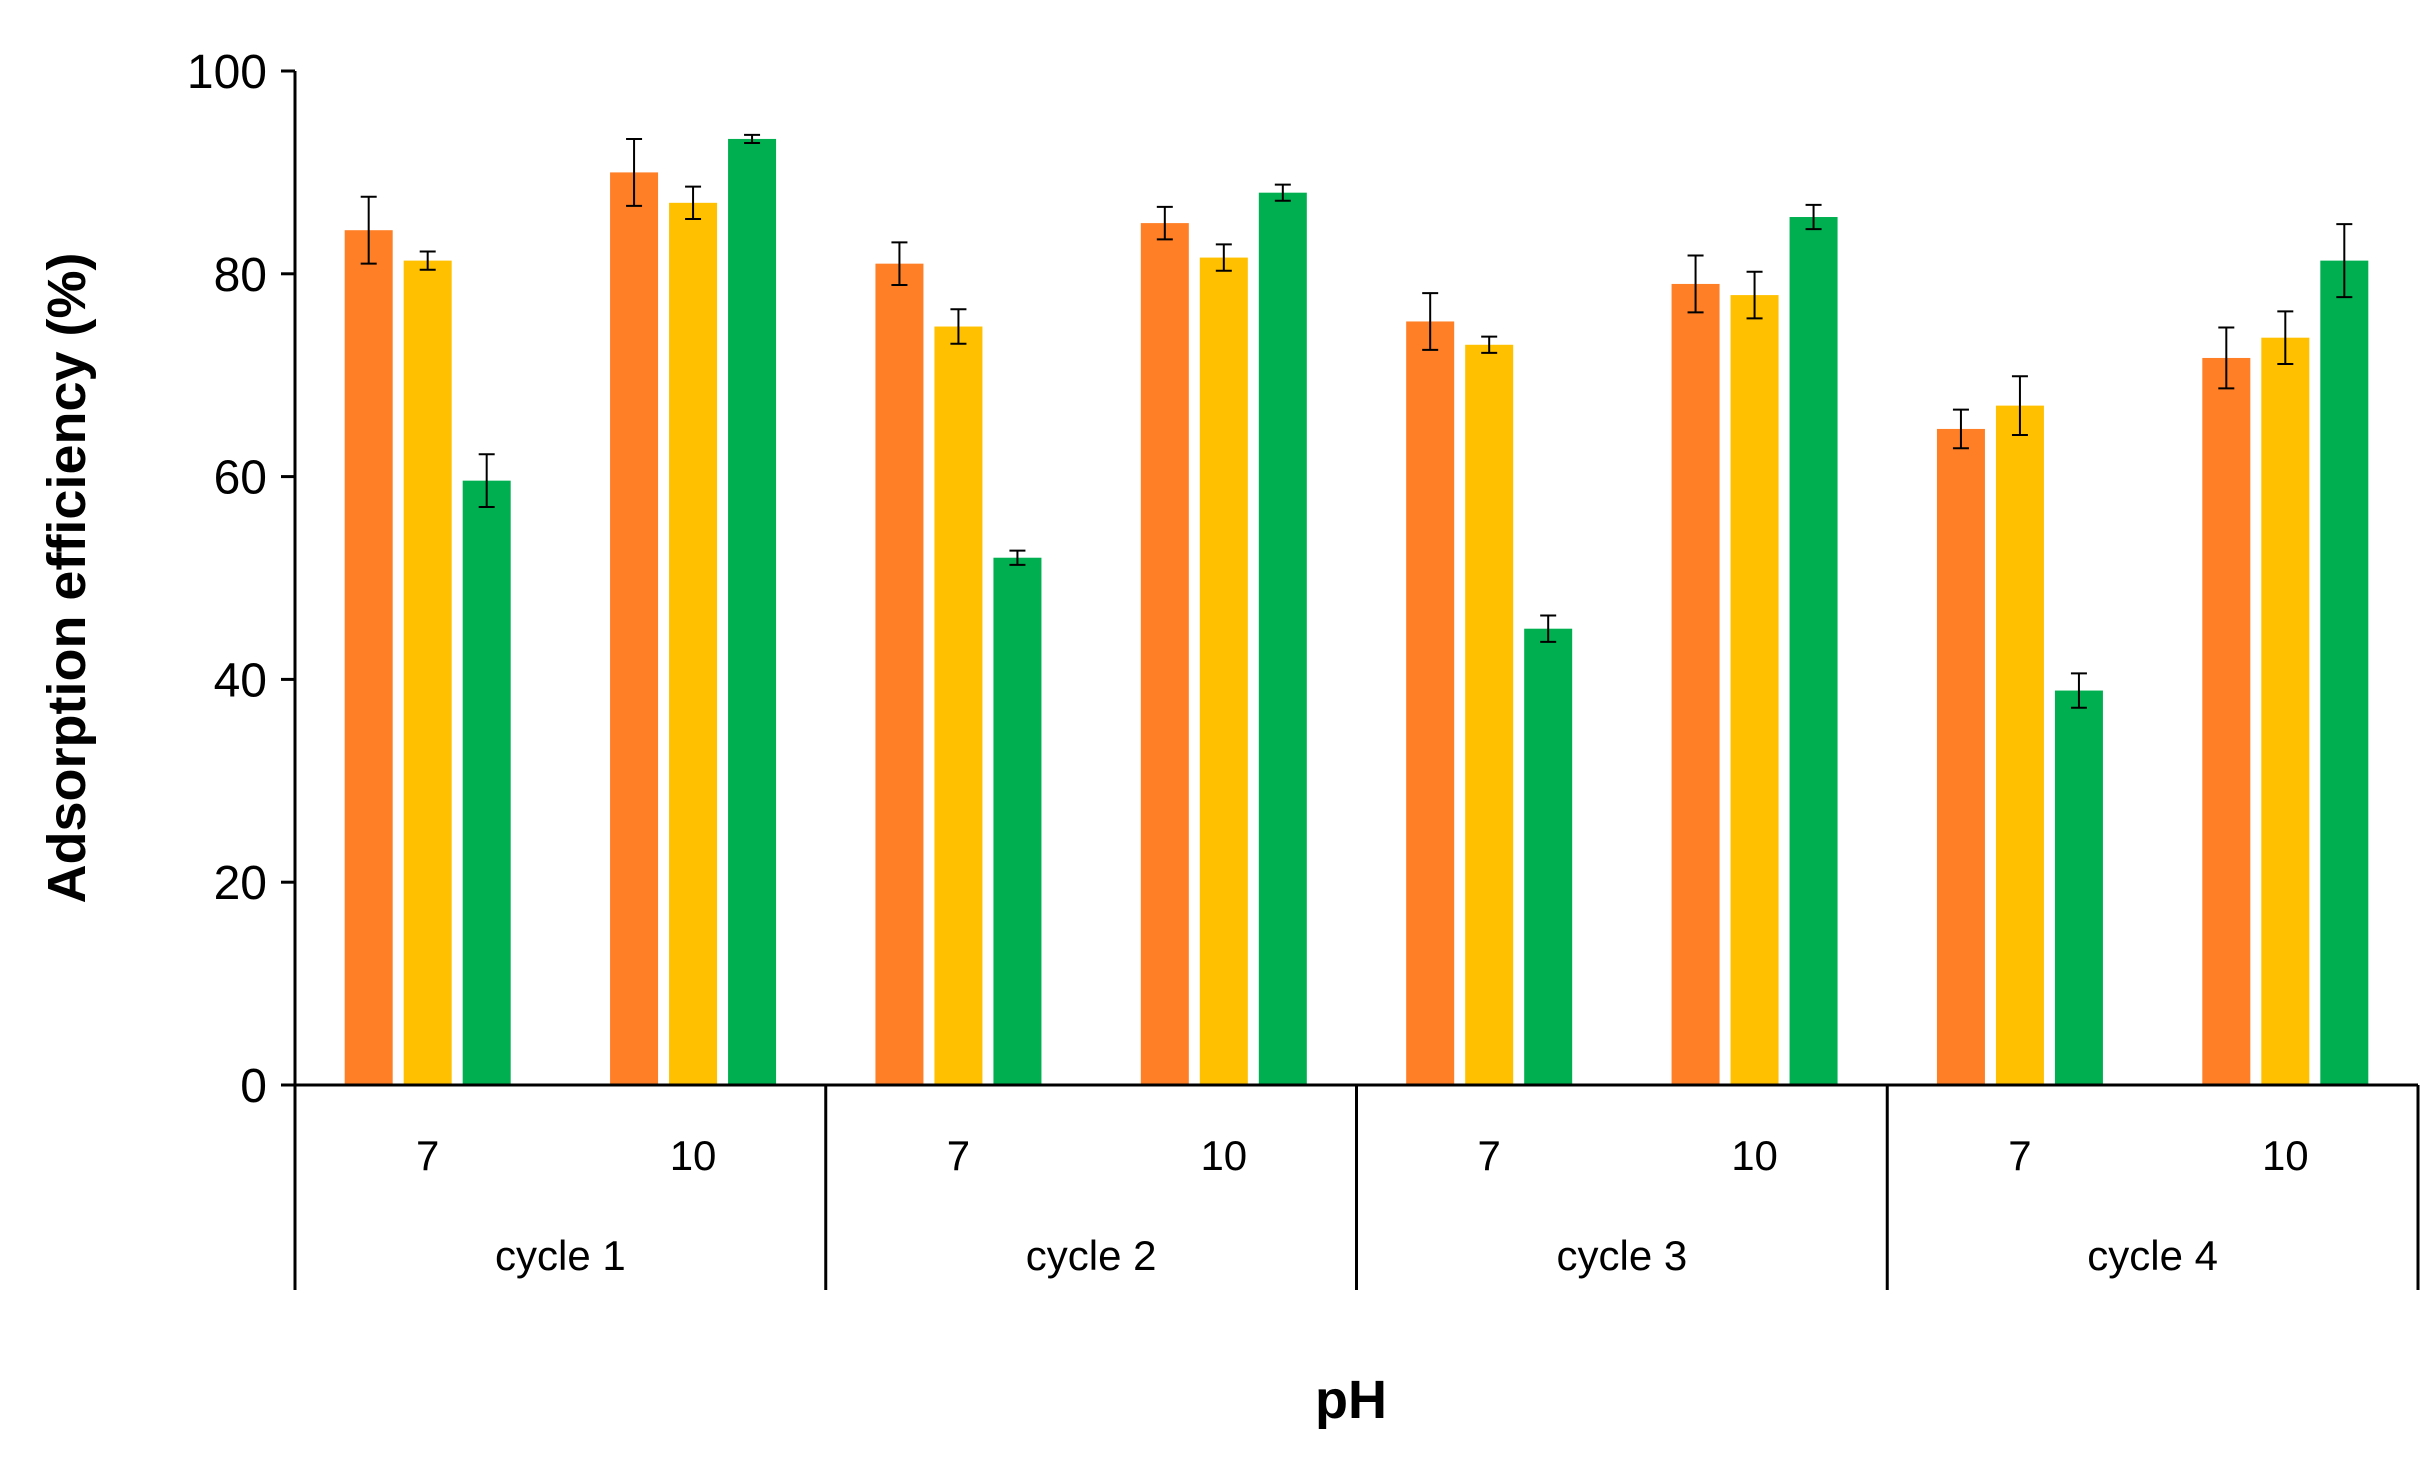 This screenshot has width=2427, height=1463. Describe the element at coordinates (427, 1155) in the screenshot. I see `x-category-label-0: 7` at that location.